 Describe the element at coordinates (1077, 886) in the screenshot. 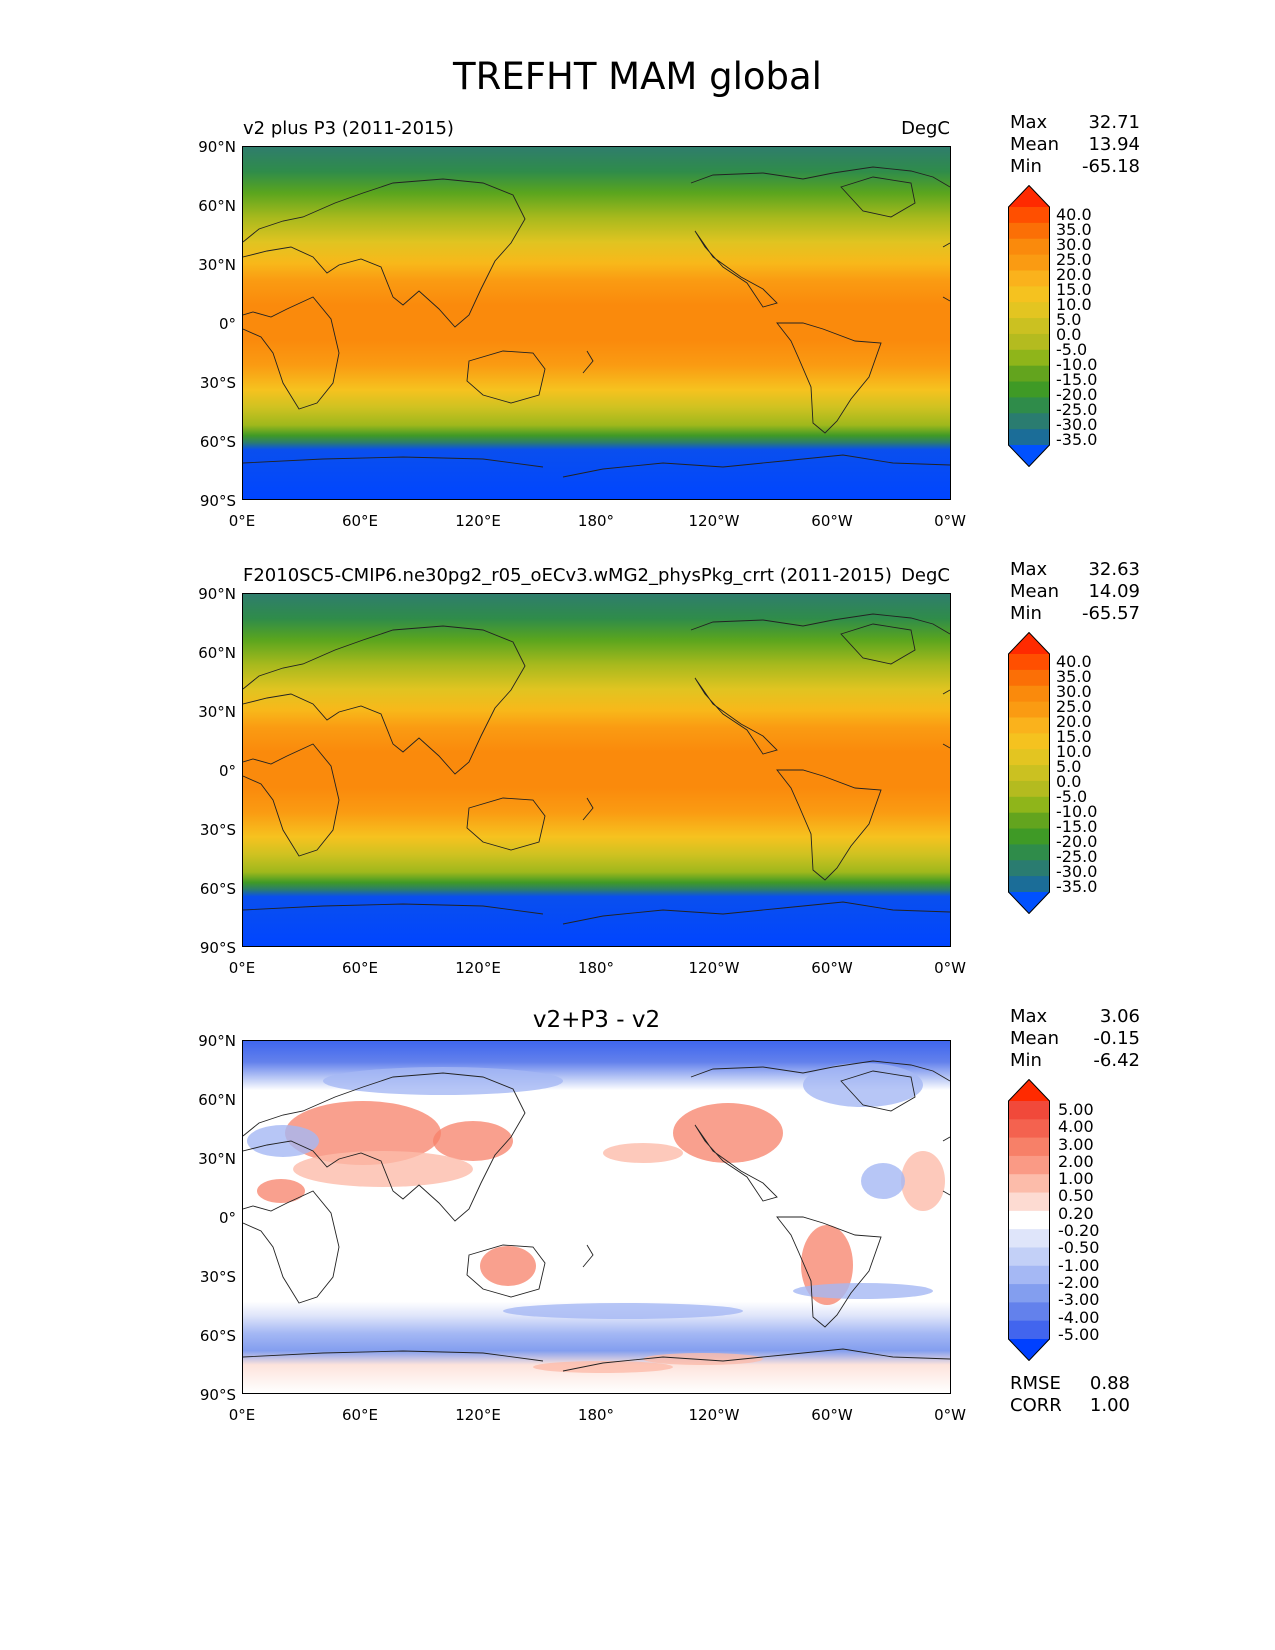

I see `colorbar-label: -35.0` at that location.